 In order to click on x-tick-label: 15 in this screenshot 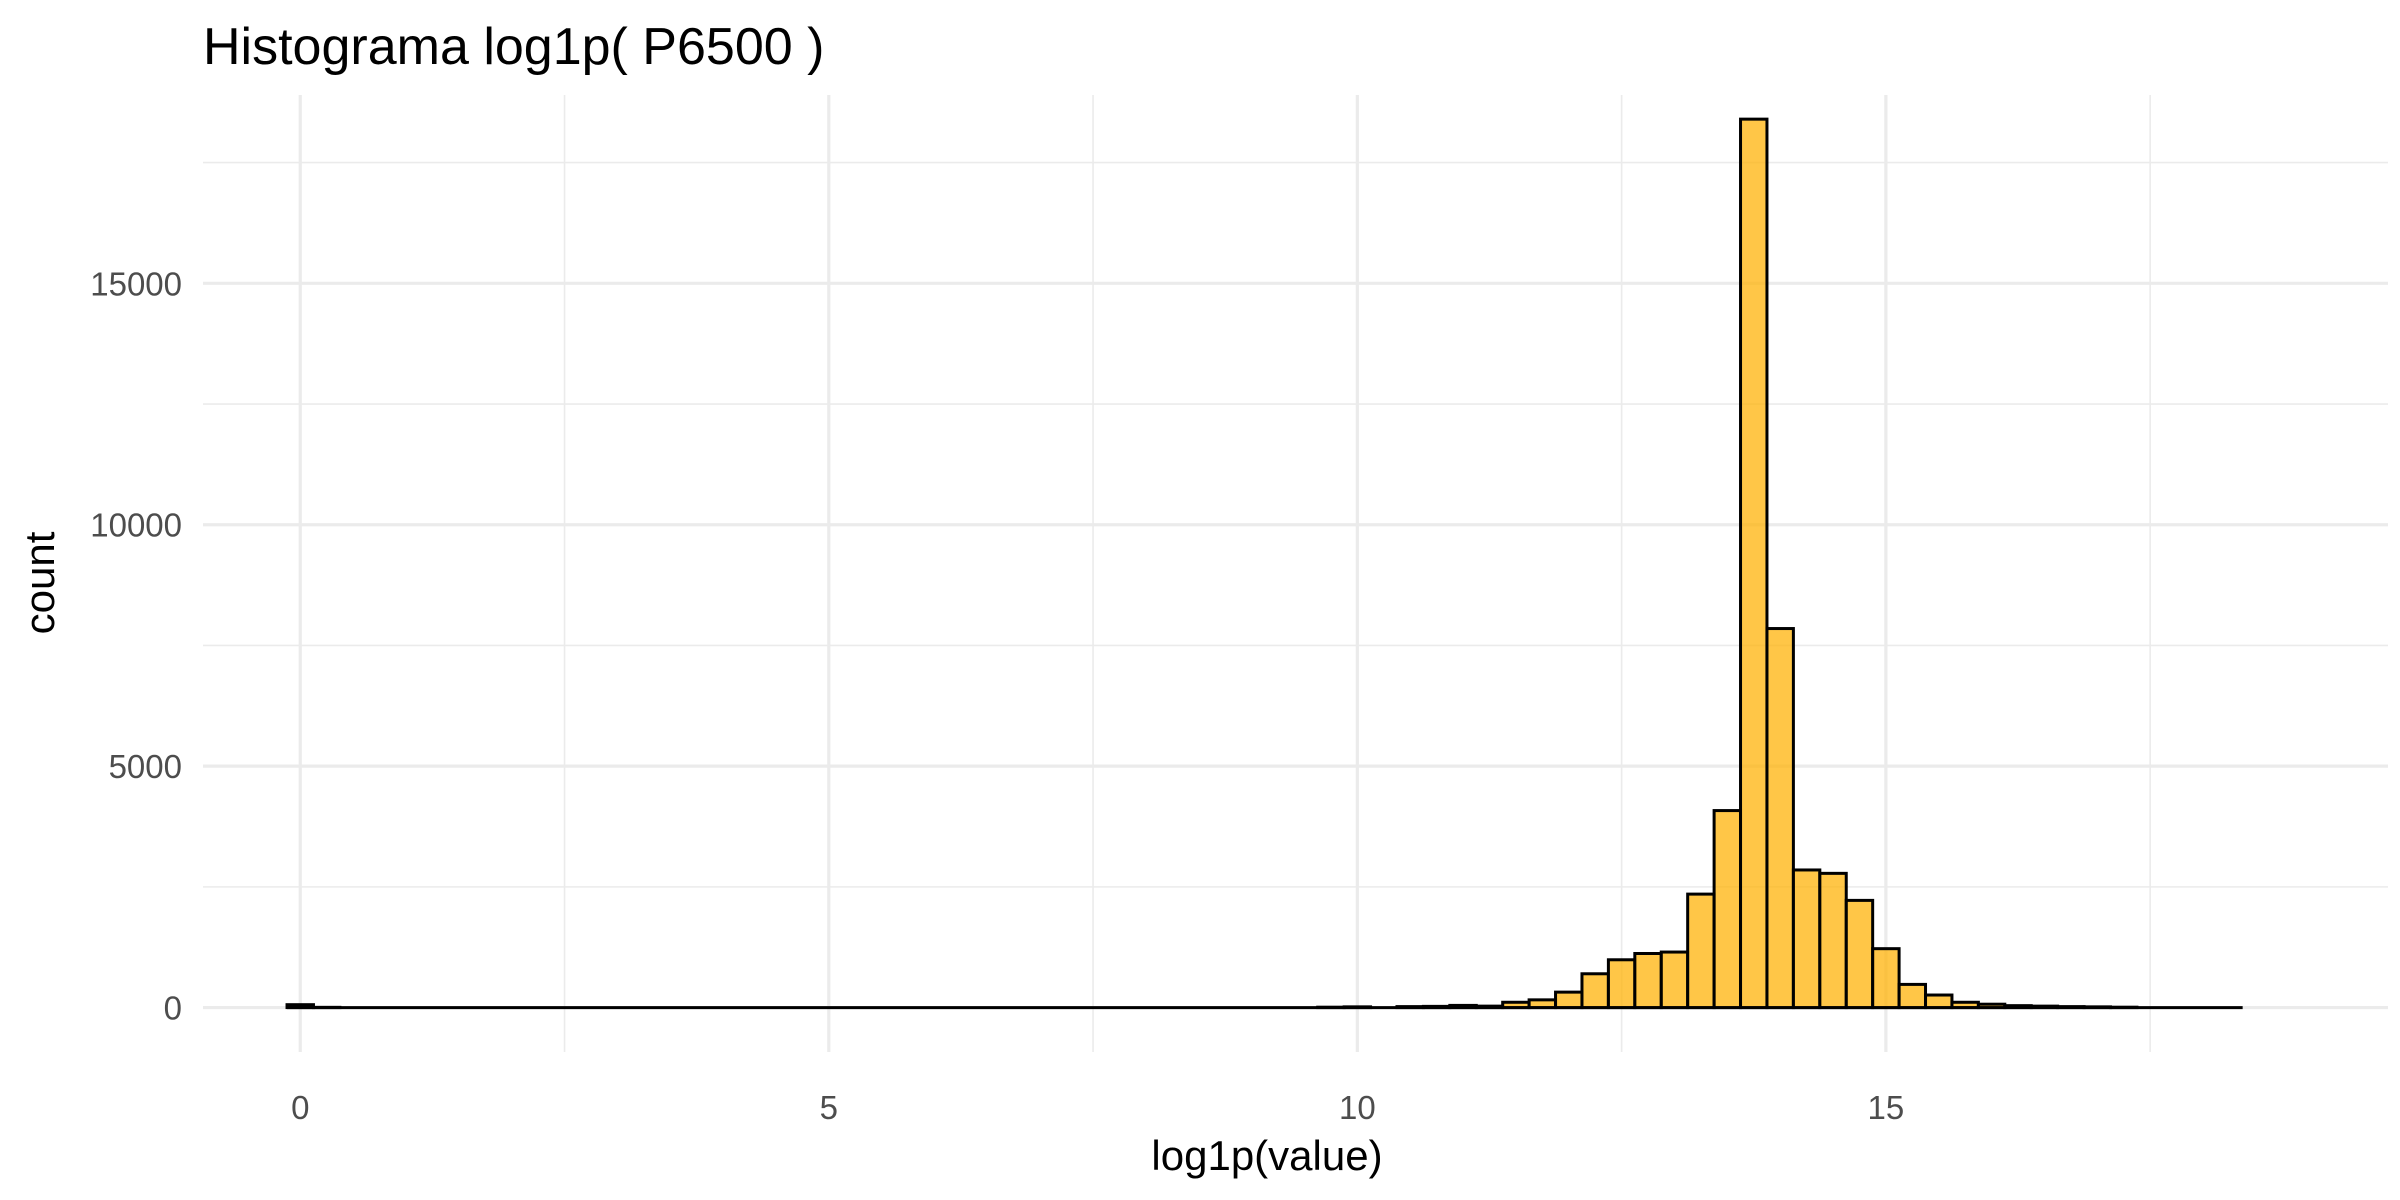, I will do `click(1886, 1107)`.